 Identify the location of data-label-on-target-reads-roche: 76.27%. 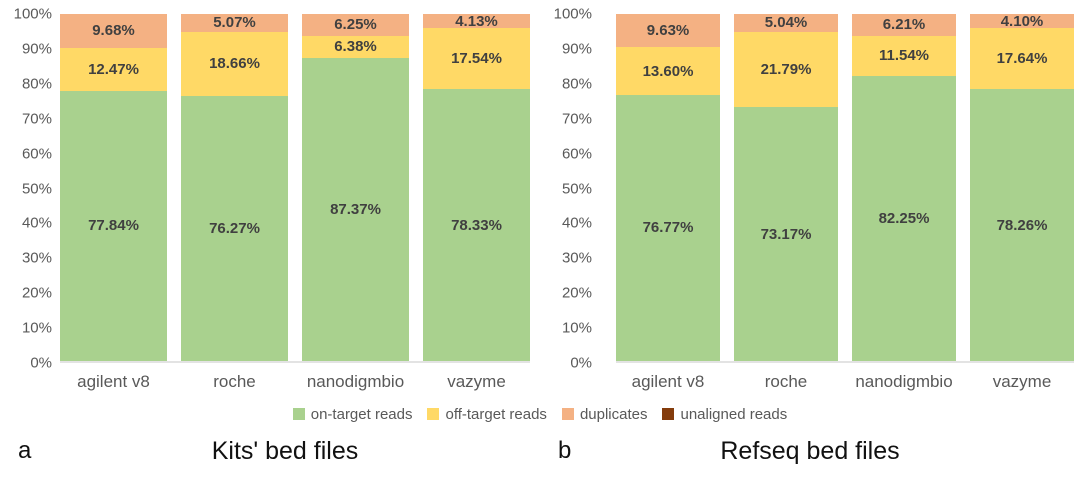
(234, 229).